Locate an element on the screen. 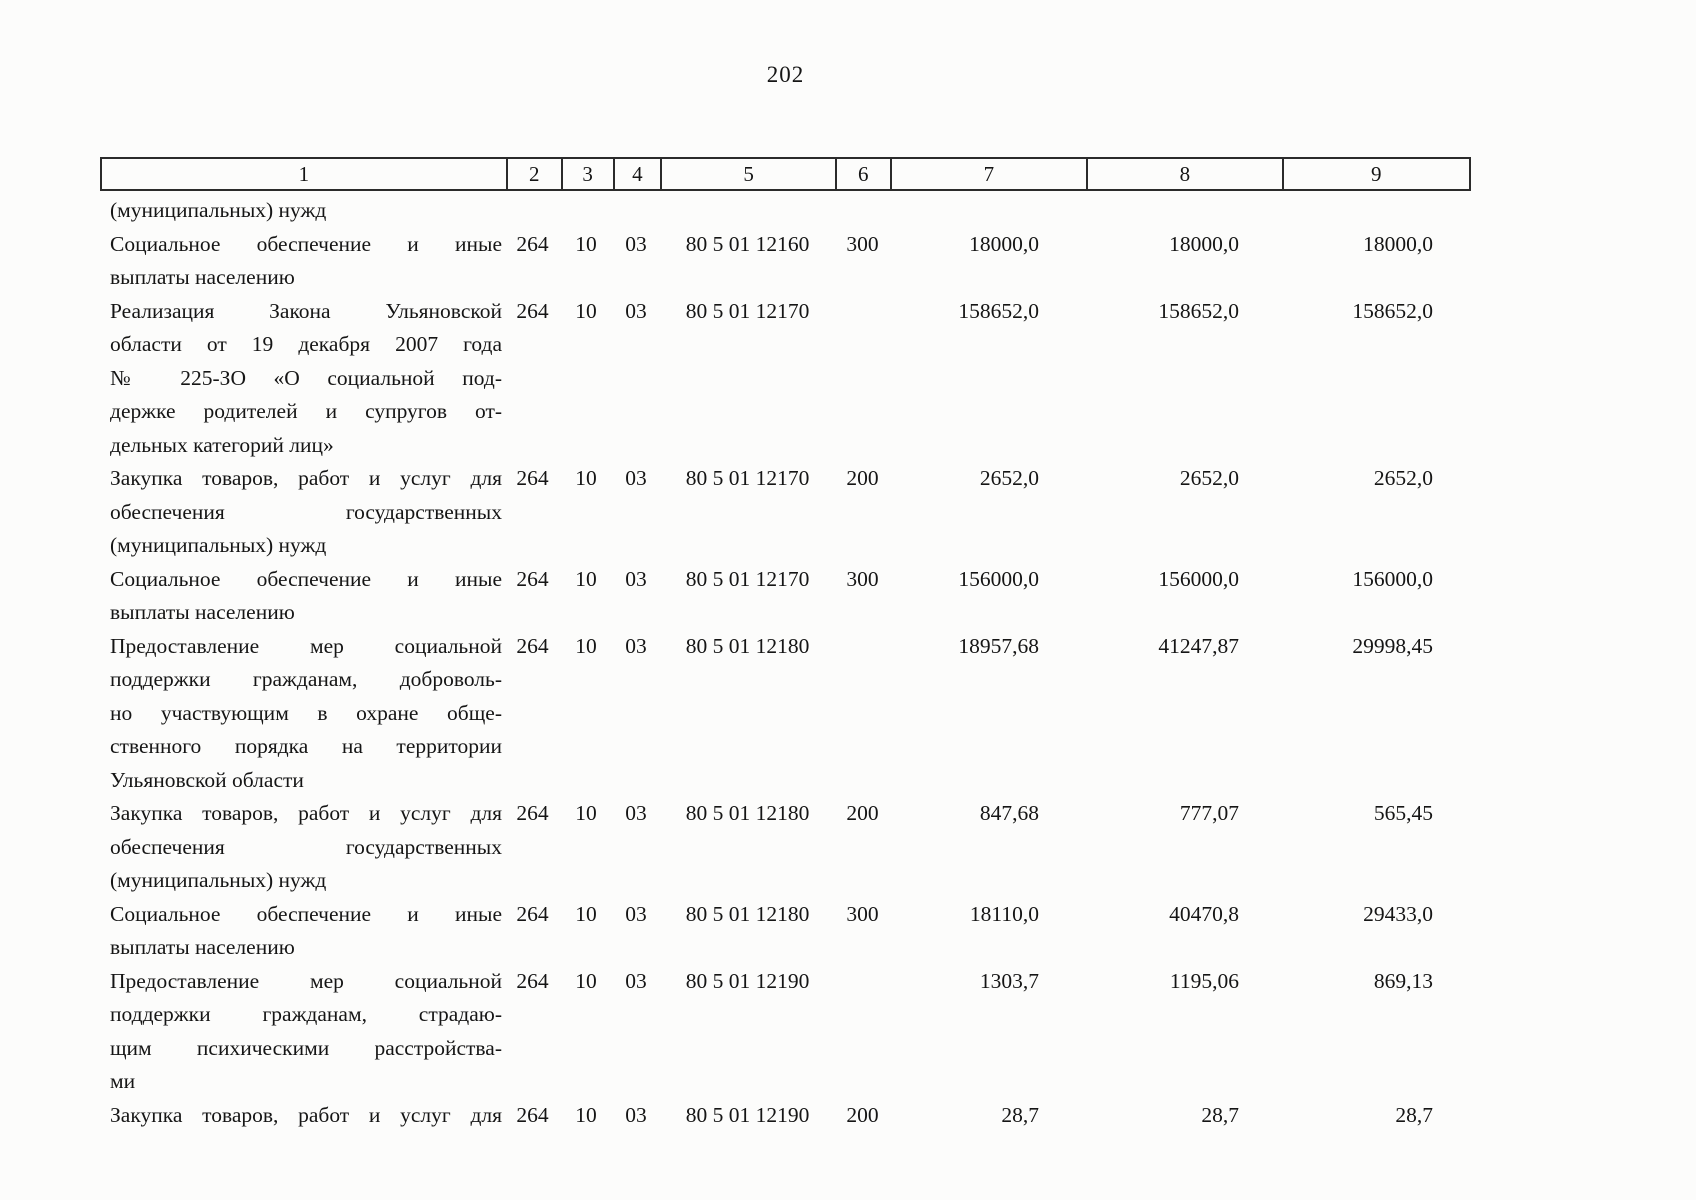 This screenshot has width=1696, height=1200. row-description: (муниципальных) нужд is located at coordinates (302, 211).